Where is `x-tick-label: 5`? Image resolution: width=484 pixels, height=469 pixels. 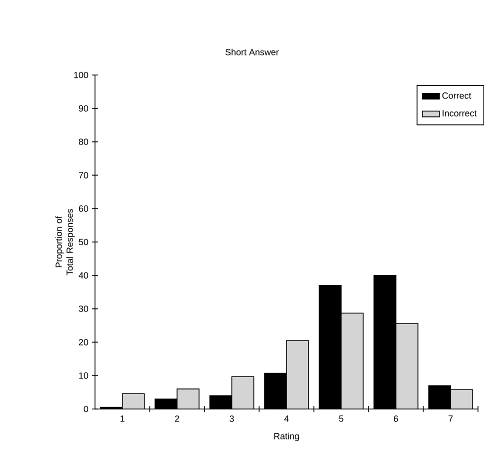 x-tick-label: 5 is located at coordinates (341, 419).